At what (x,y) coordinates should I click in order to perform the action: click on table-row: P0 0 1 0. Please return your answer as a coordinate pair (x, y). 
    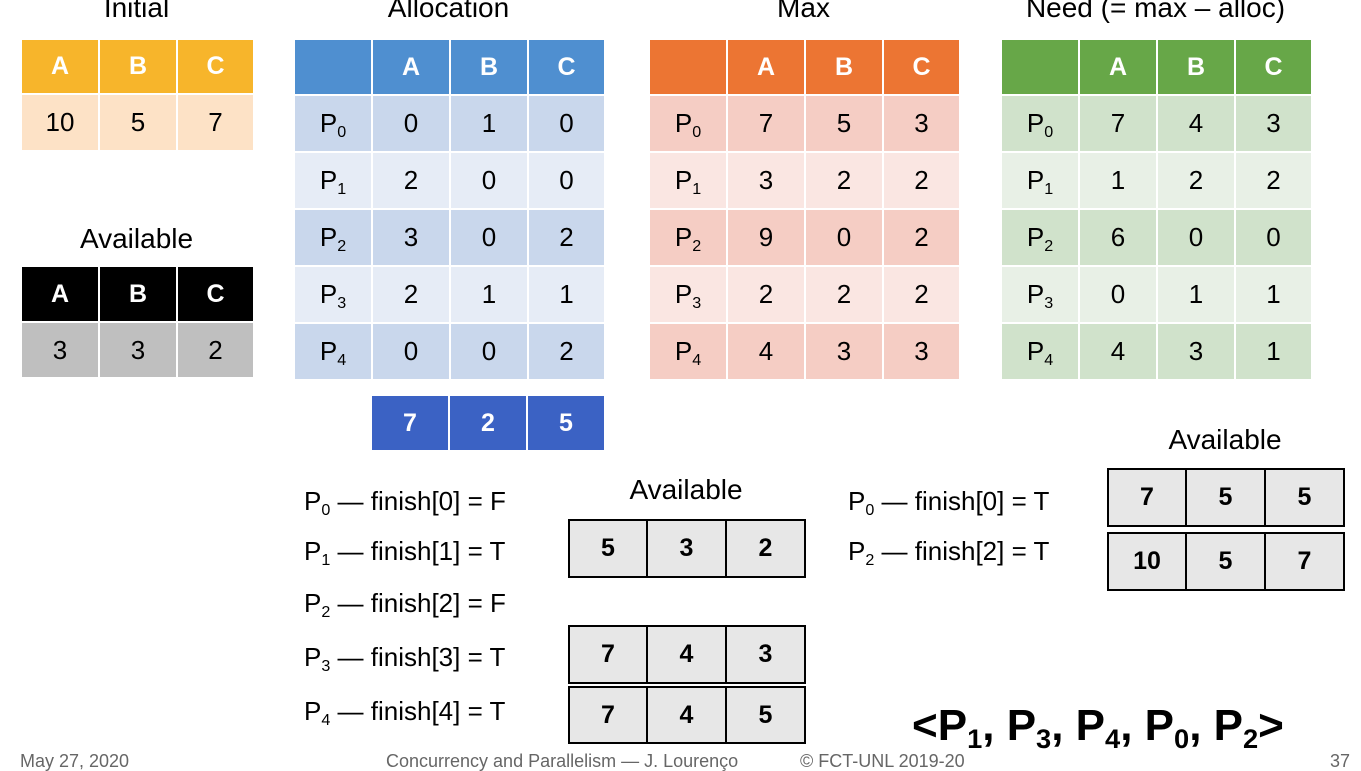
    Looking at the image, I should click on (449, 123).